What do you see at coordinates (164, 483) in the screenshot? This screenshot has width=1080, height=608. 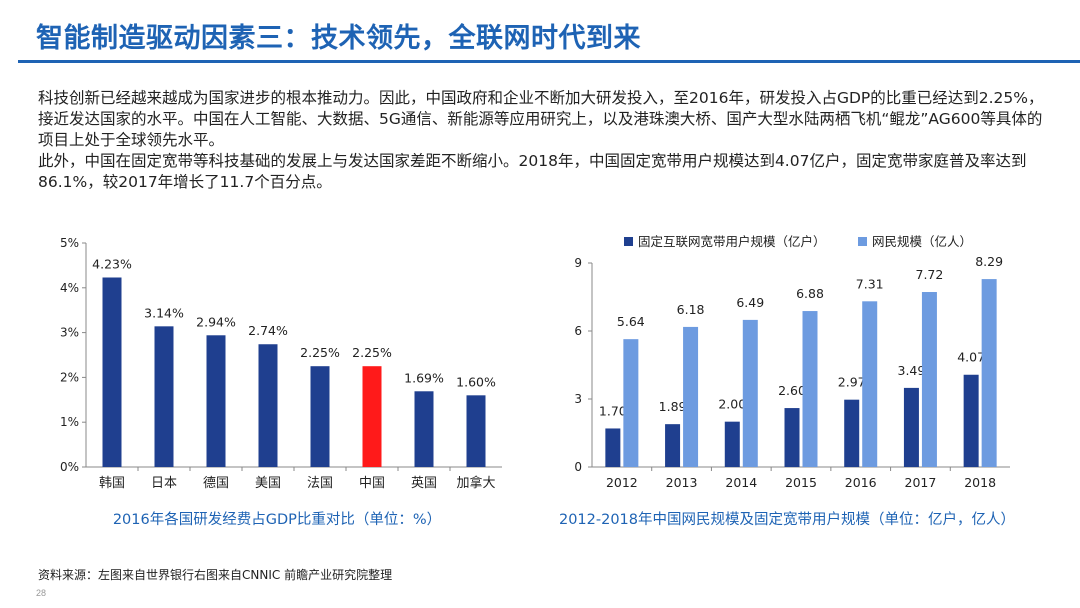 I see `x-tick-label: 日本` at bounding box center [164, 483].